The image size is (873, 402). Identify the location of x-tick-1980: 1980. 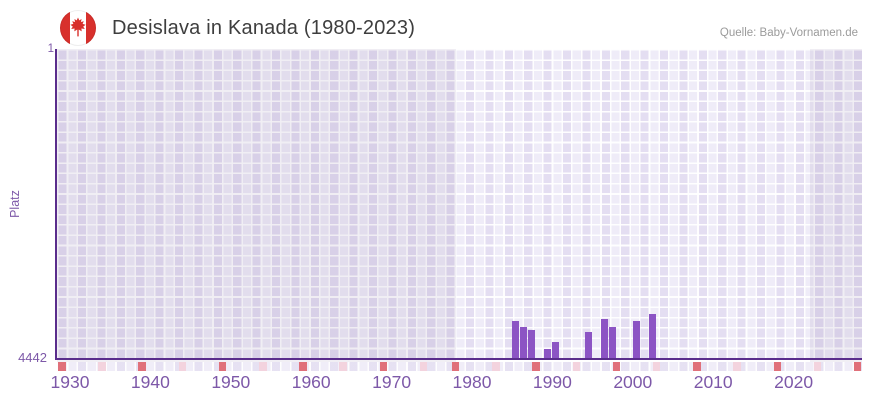
(472, 382).